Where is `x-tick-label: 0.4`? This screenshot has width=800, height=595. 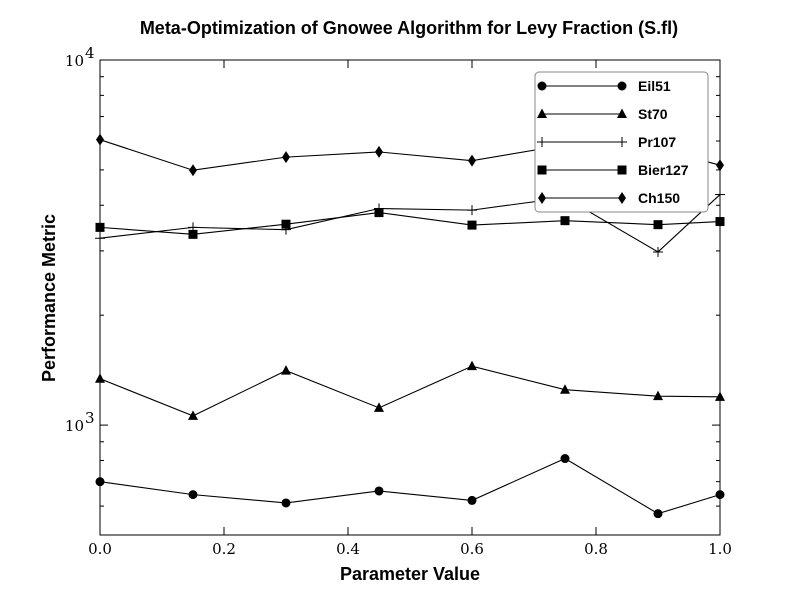
x-tick-label: 0.4 is located at coordinates (348, 549).